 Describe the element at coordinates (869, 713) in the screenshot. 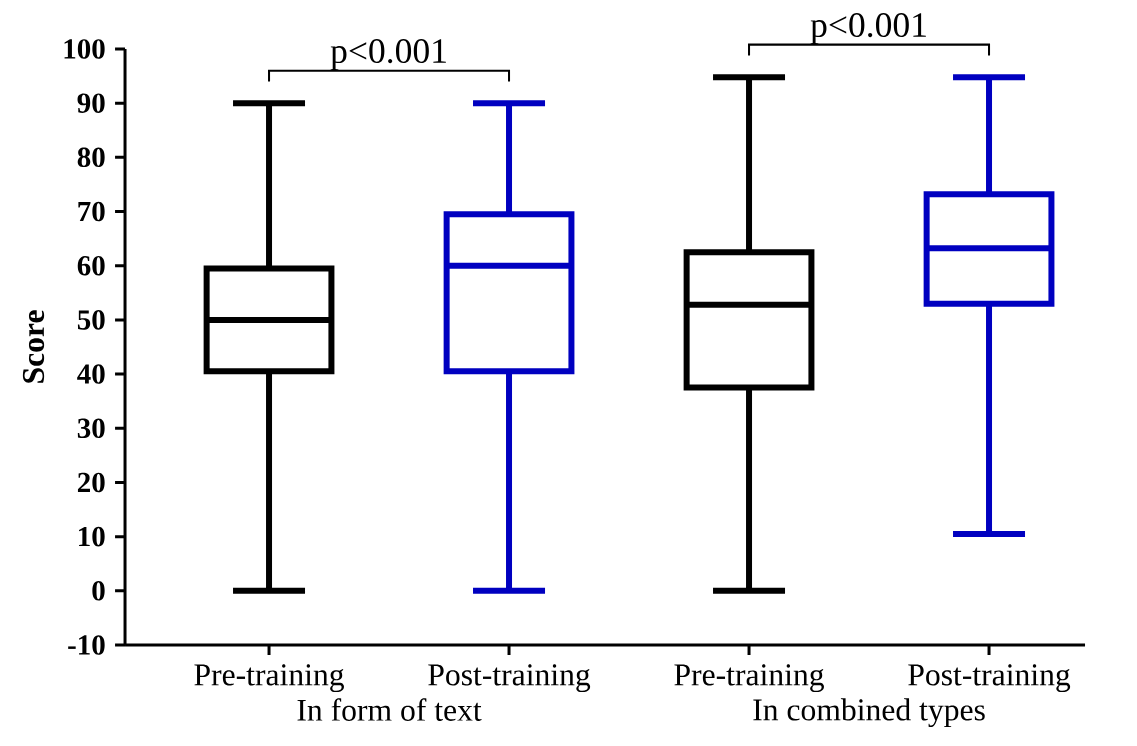

I see `text: In combined types` at that location.